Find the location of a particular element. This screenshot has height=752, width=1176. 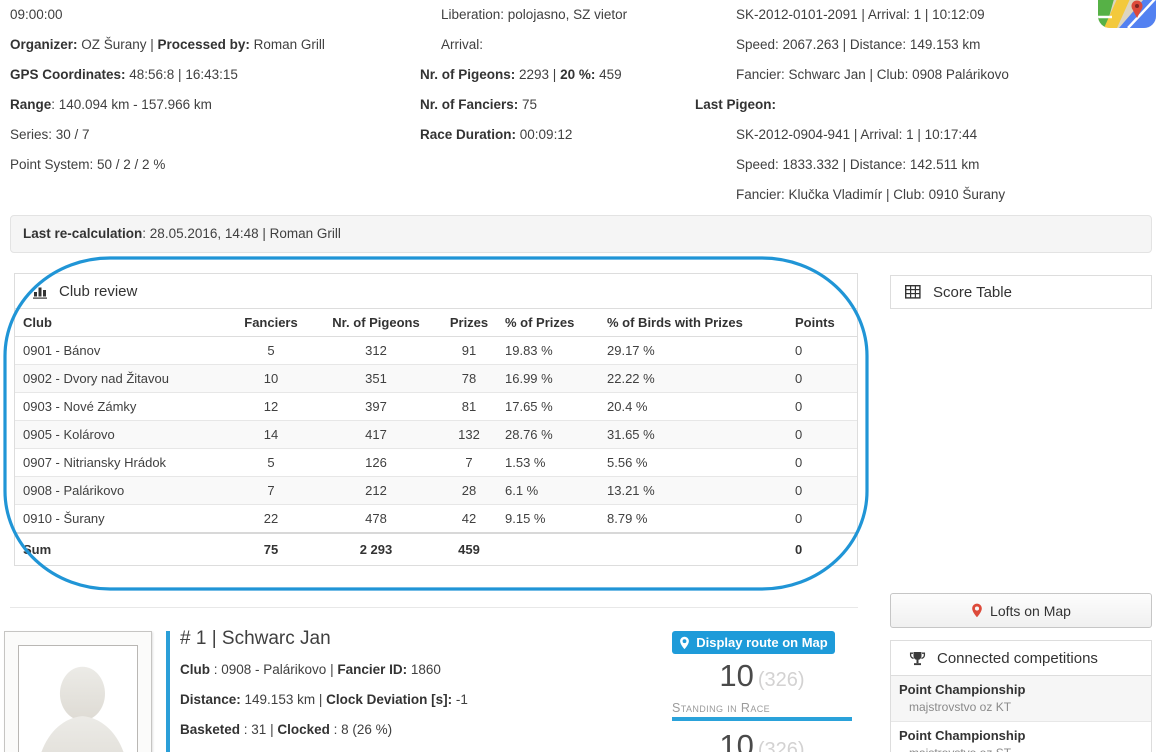

lofts-on-map-label: Lofts on Map is located at coordinates (1030, 610).